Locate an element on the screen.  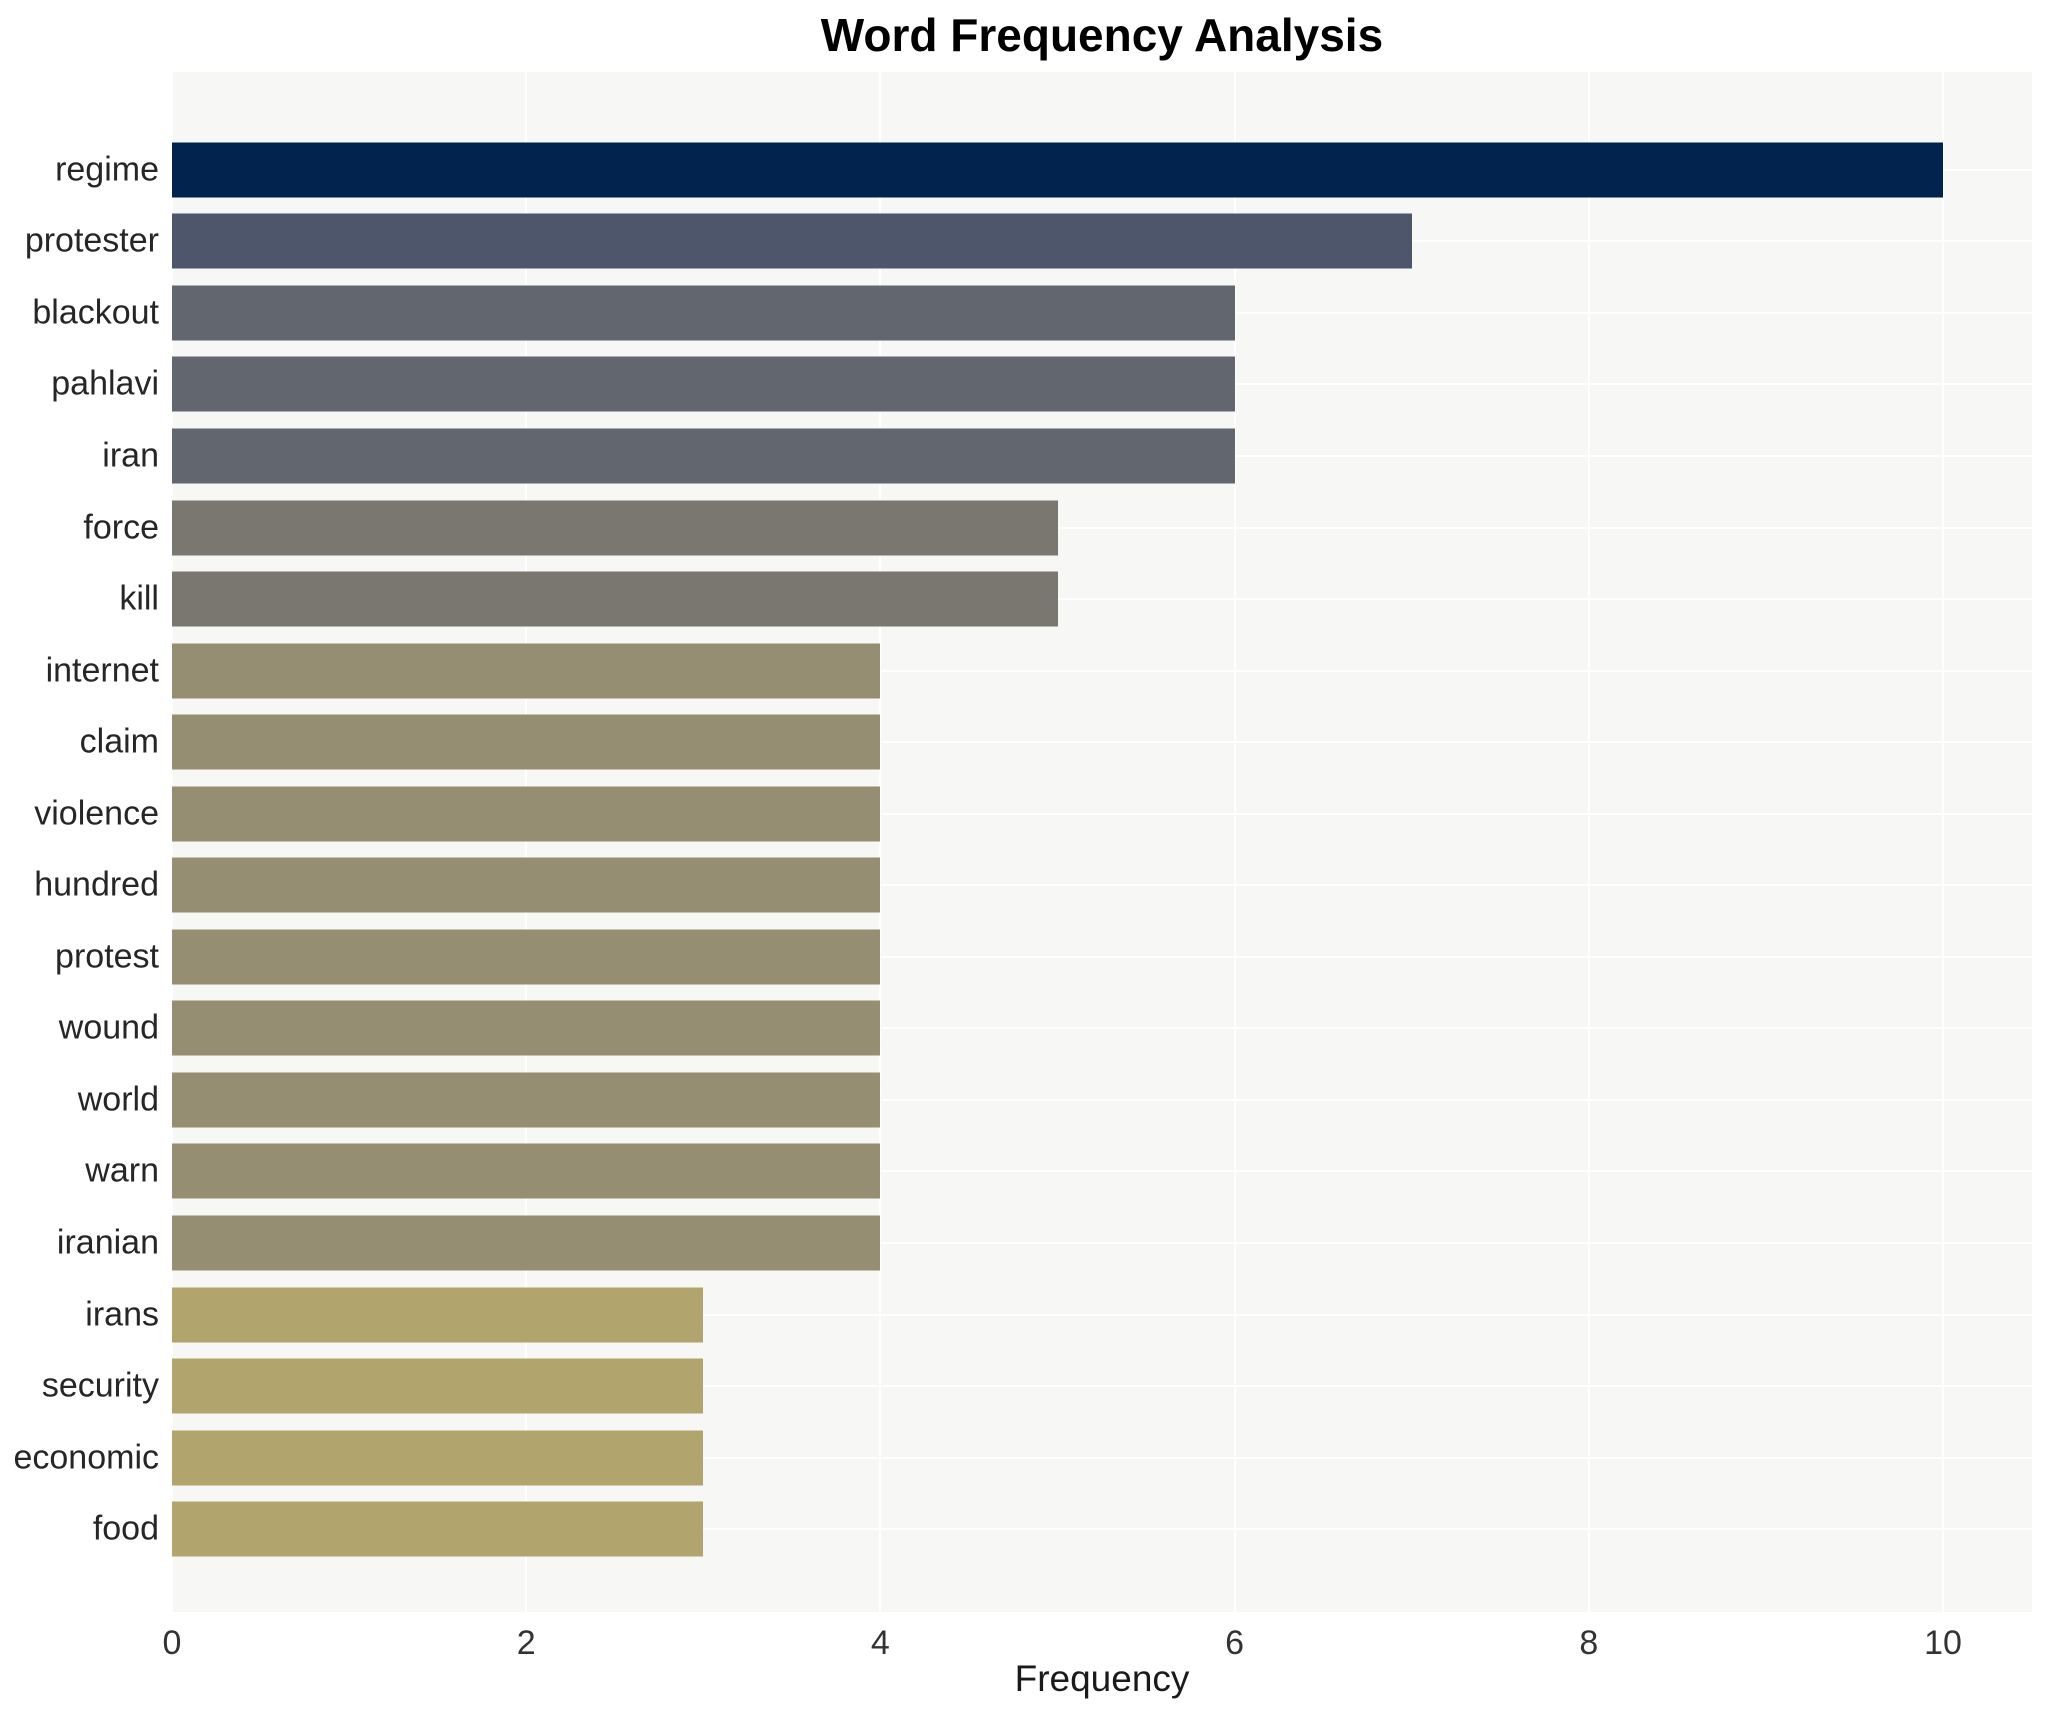
bar-row: force is located at coordinates (1057, 528).